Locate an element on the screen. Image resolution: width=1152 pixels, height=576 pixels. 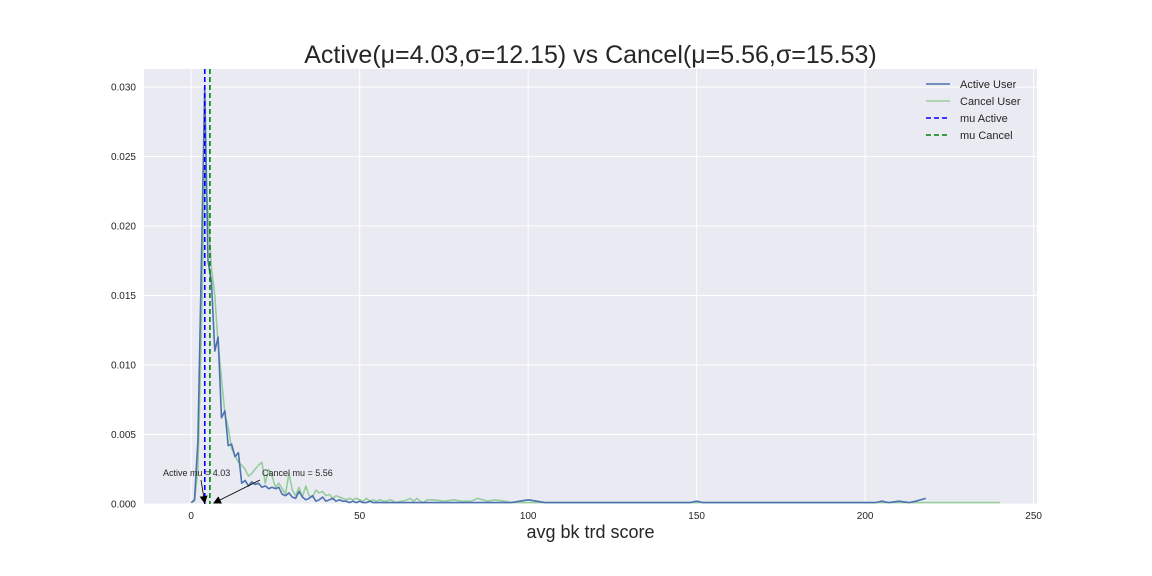
legend-label: Active User is located at coordinates (988, 85).